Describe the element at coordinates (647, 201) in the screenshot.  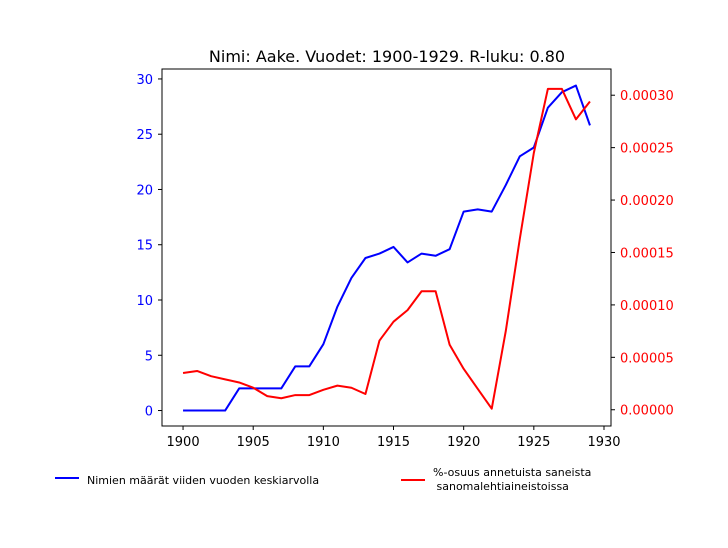
I see `right-y-tick-label: 0.00020` at that location.